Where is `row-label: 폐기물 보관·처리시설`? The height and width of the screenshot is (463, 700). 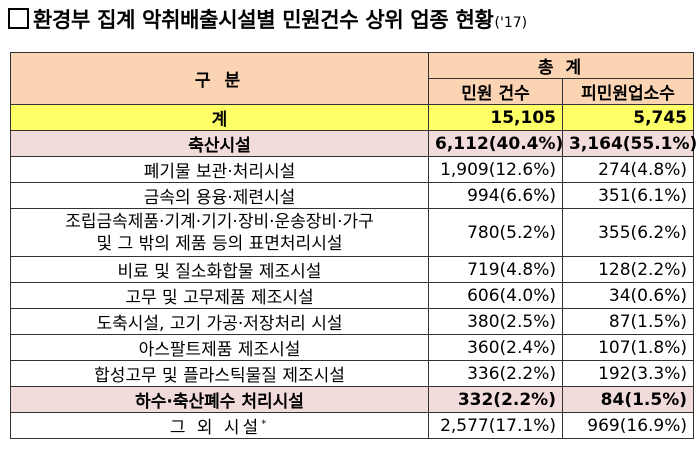 row-label: 폐기물 보관·처리시설 is located at coordinates (219, 169).